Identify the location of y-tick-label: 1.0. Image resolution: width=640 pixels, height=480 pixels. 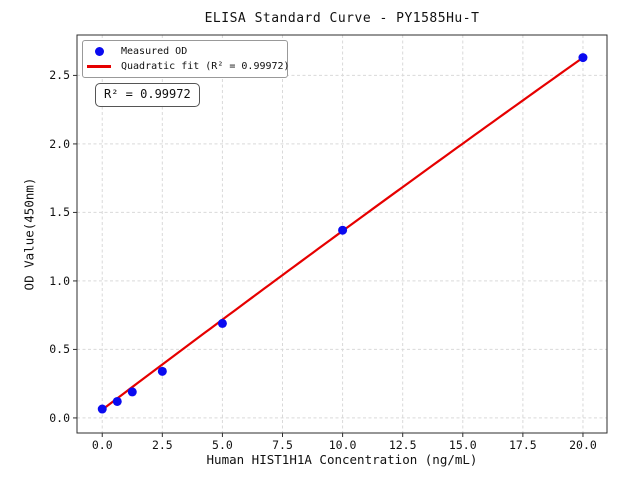
(59, 280).